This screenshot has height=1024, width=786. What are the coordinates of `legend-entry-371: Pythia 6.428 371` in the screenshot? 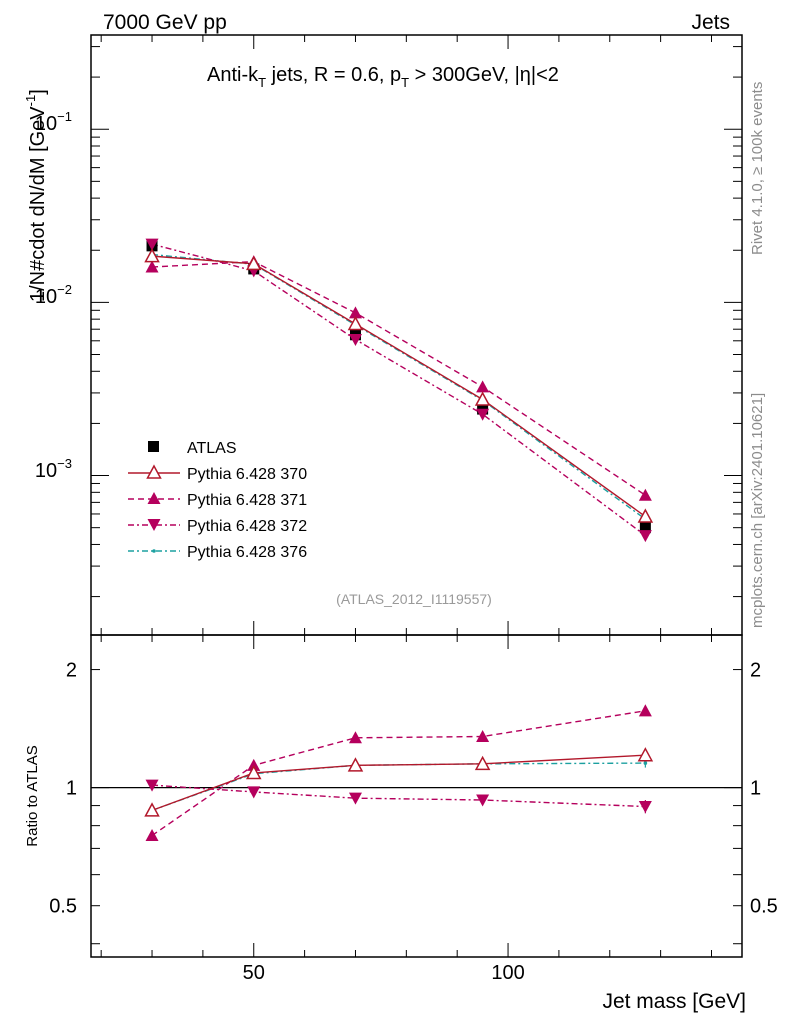 It's located at (217, 500).